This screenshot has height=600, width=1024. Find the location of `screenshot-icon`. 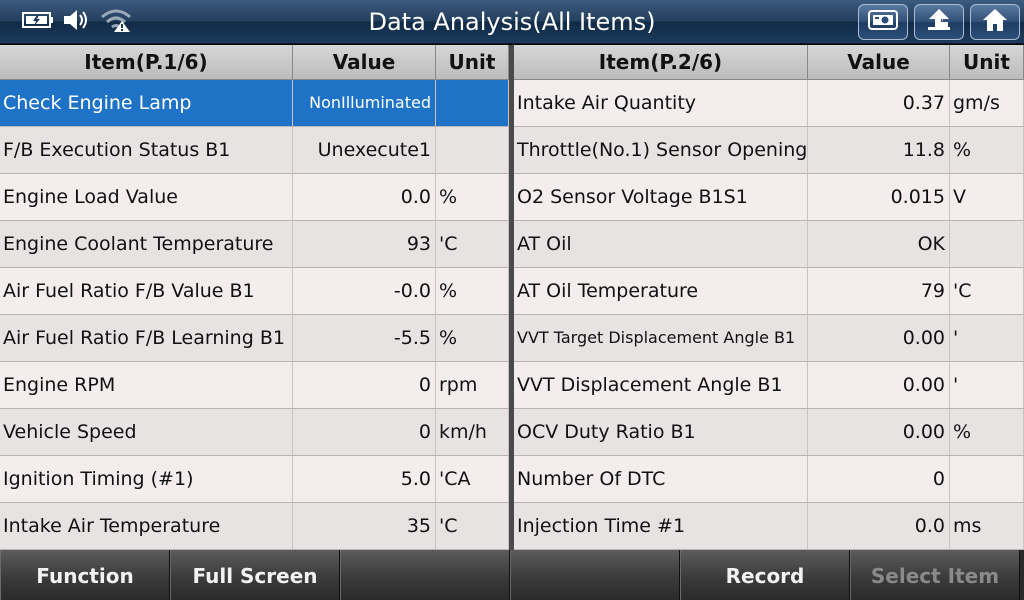

screenshot-icon is located at coordinates (883, 22).